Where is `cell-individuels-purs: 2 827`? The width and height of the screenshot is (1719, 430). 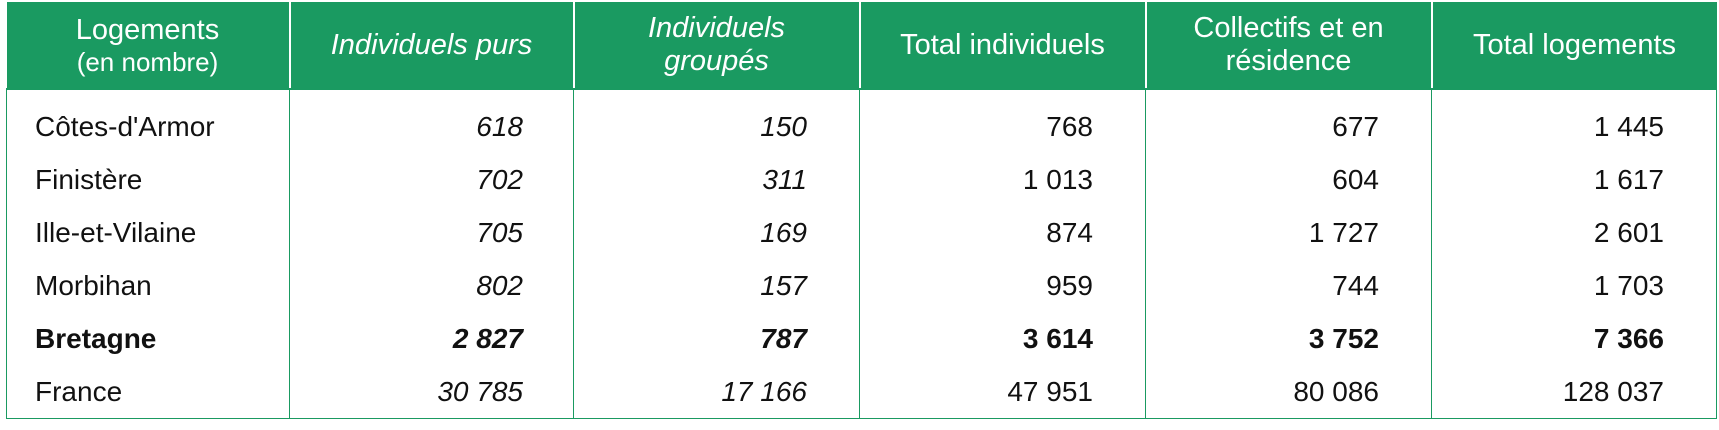
cell-individuels-purs: 2 827 is located at coordinates (431, 338).